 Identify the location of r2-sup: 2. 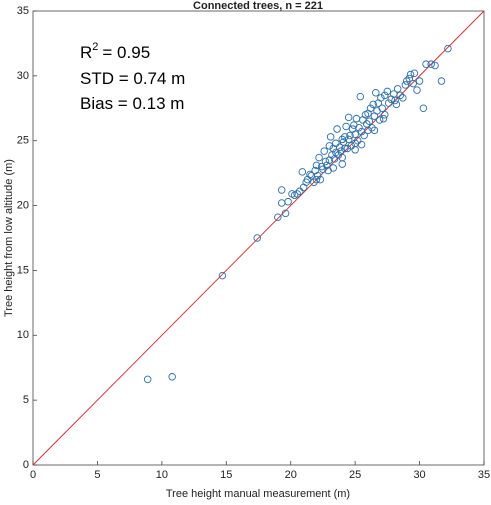
(95, 47).